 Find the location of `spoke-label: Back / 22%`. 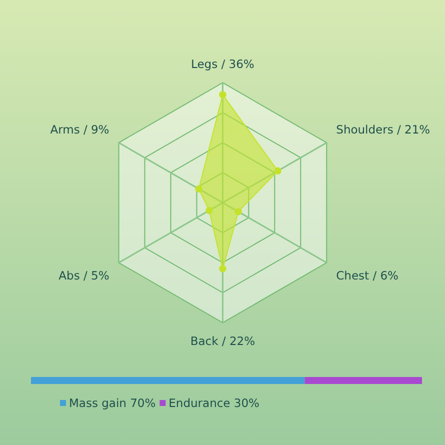

spoke-label: Back / 22% is located at coordinates (223, 341).